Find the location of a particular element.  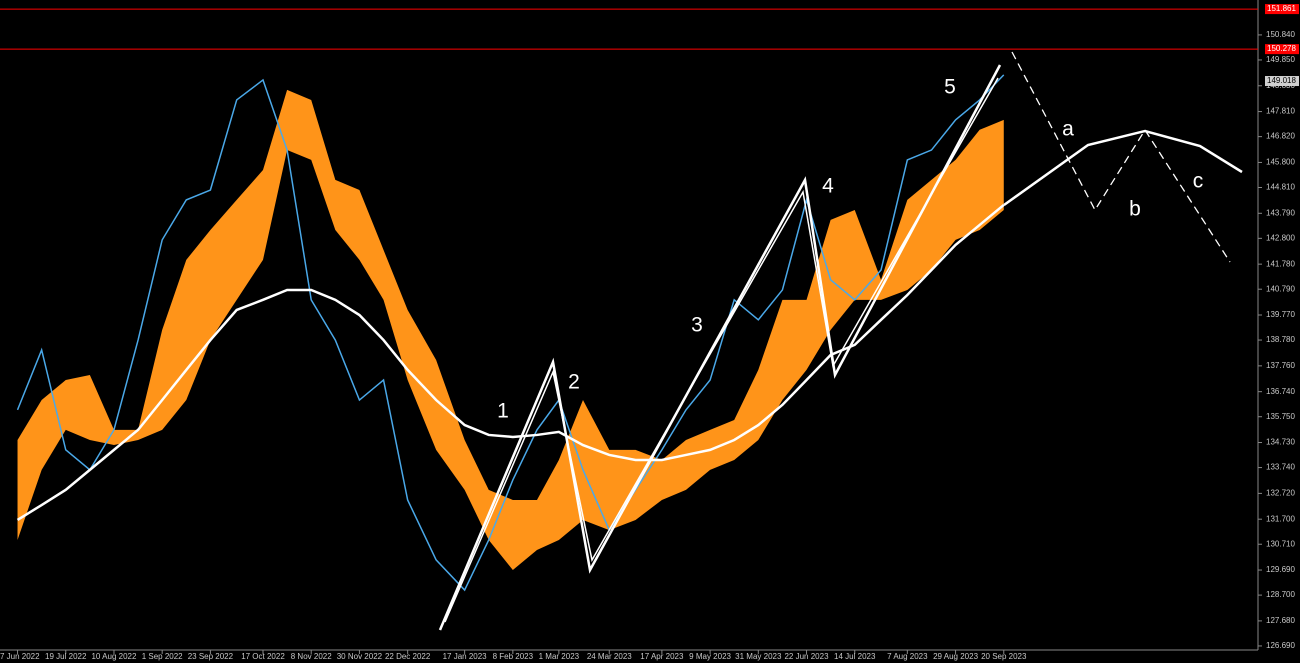

y-tick-label: 134.730 is located at coordinates (1280, 442).